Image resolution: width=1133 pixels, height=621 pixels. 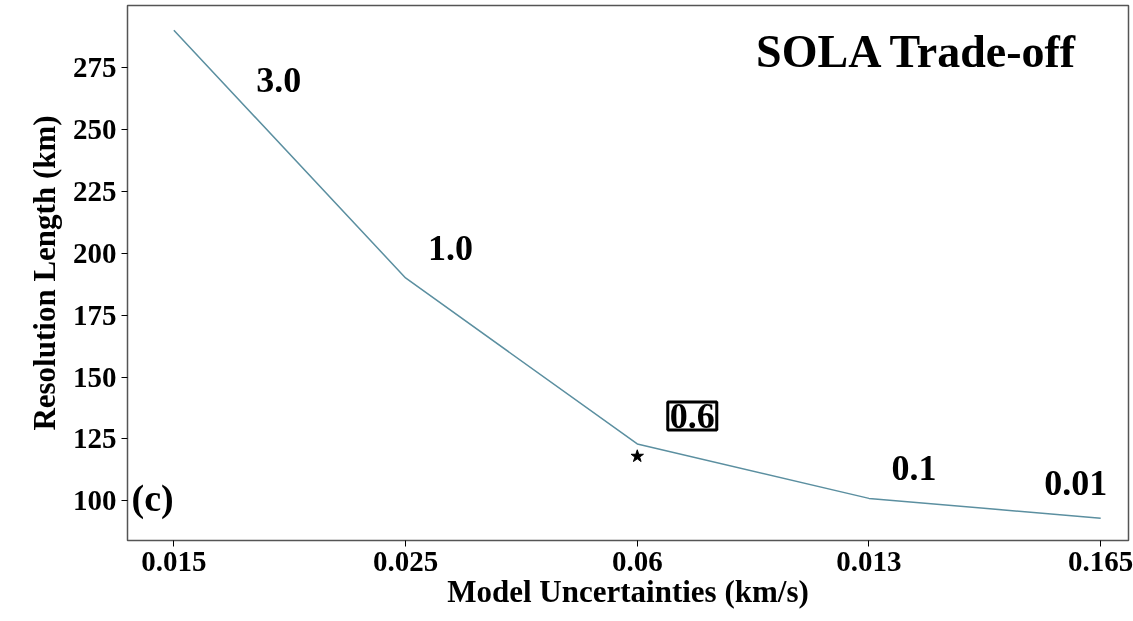 What do you see at coordinates (1100, 560) in the screenshot?
I see `x-tick-label: 0.165` at bounding box center [1100, 560].